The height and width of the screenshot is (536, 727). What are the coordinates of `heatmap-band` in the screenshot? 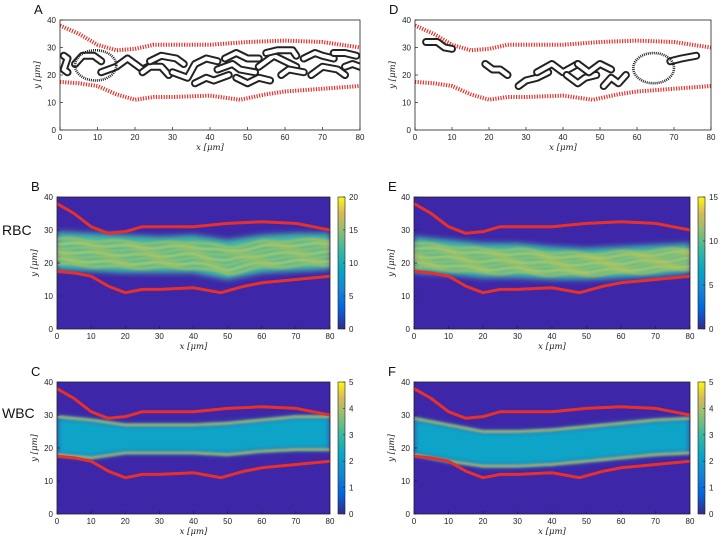 It's located at (193, 437).